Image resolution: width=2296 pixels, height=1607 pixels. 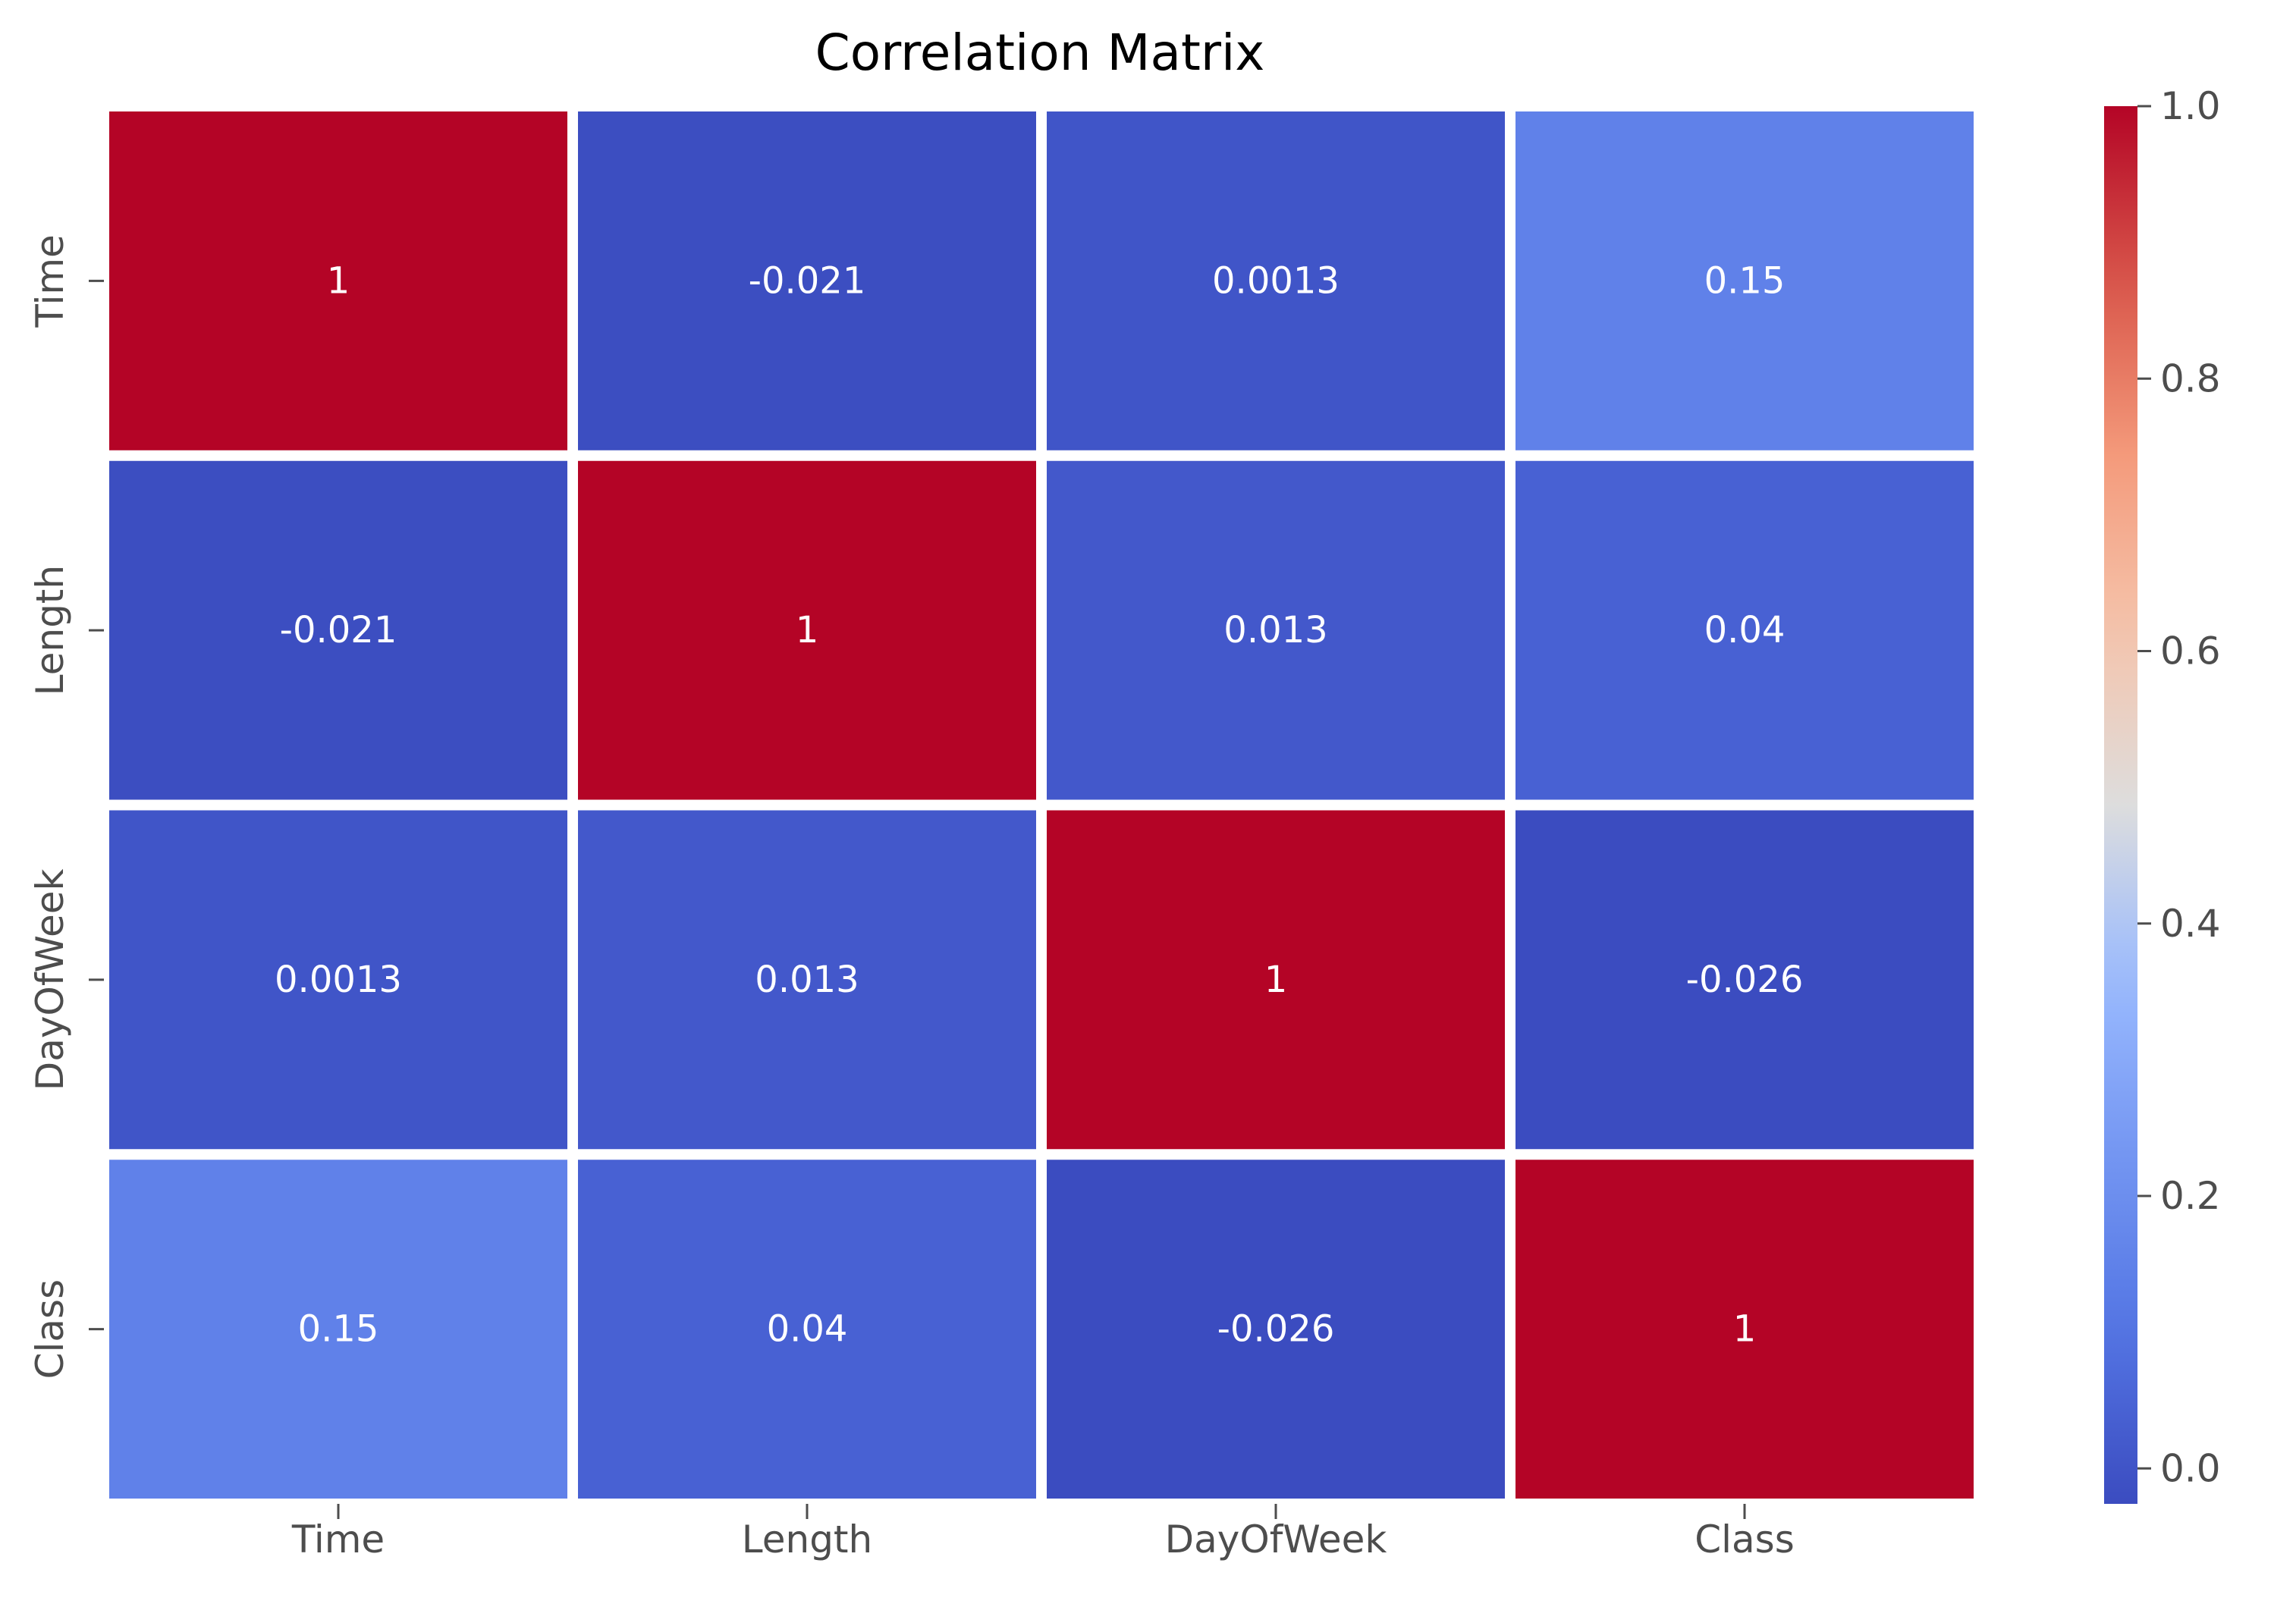 I want to click on colorbar-tick-label: 0.2, so click(x=2190, y=1196).